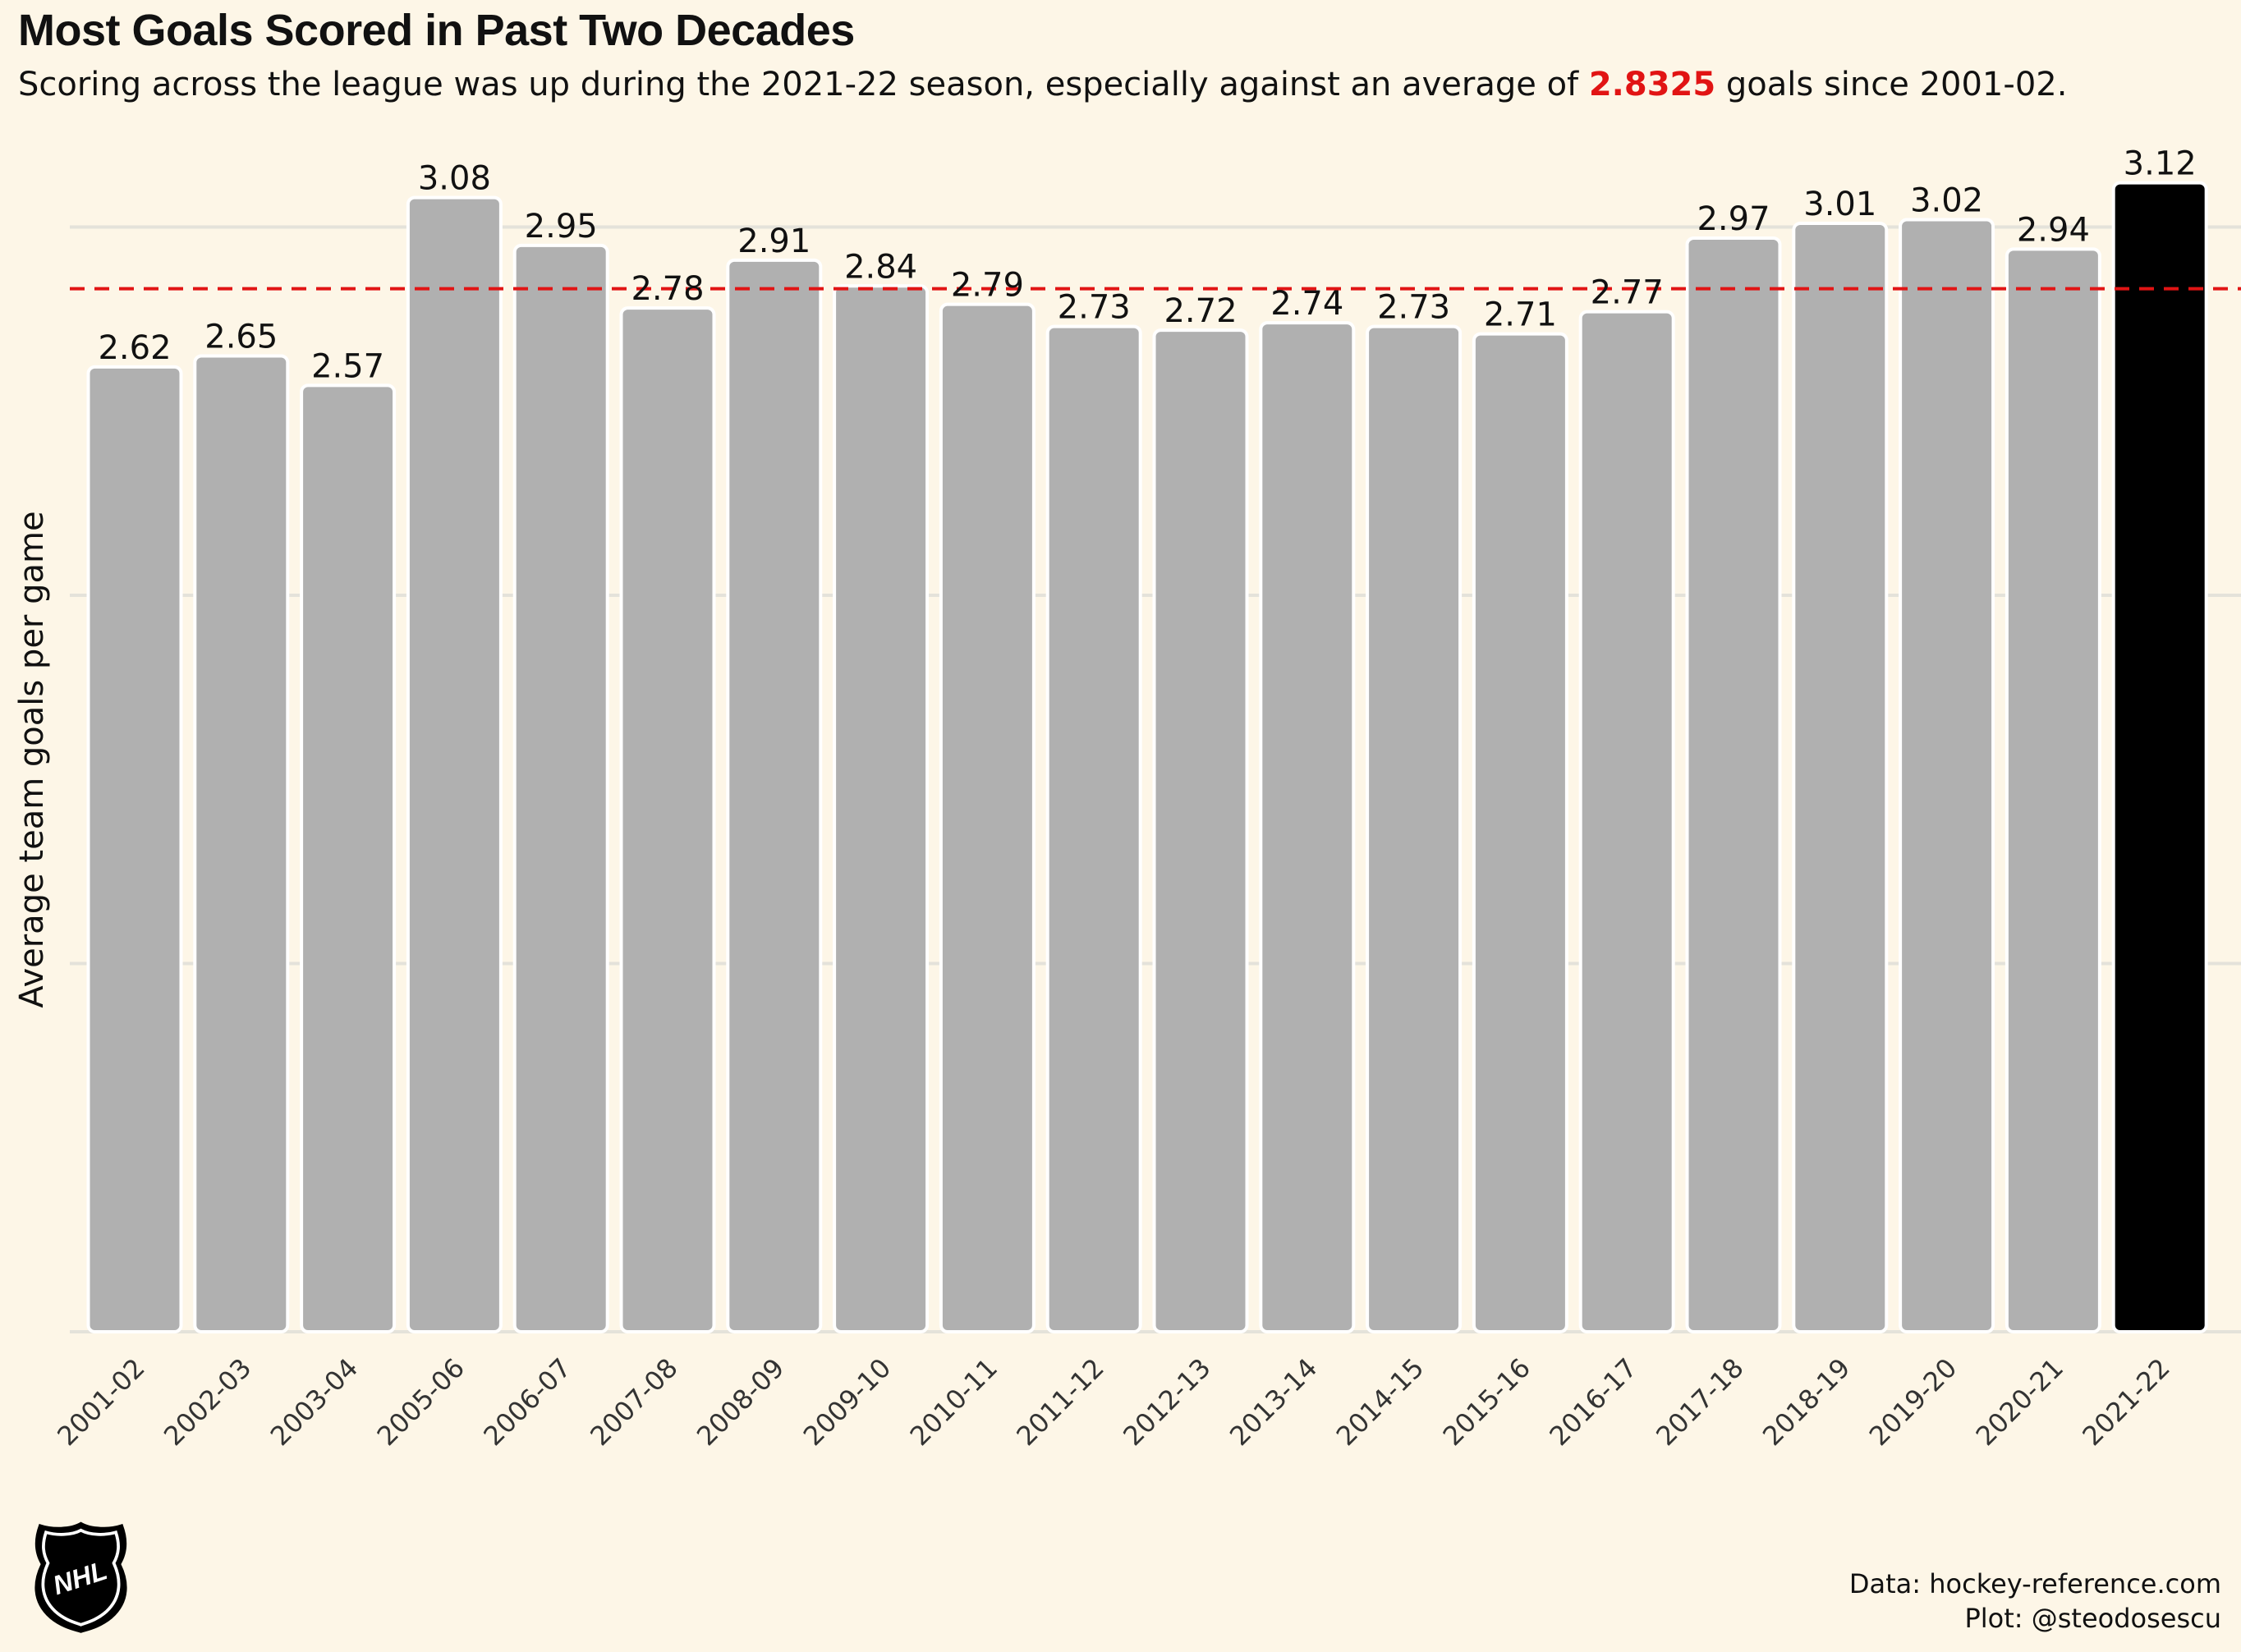  I want to click on bar-value-label: 2.91, so click(774, 242).